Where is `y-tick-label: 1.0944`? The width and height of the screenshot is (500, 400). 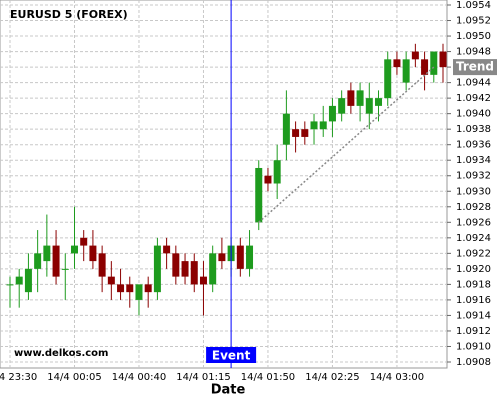
y-tick-label: 1.0944 is located at coordinates (473, 83).